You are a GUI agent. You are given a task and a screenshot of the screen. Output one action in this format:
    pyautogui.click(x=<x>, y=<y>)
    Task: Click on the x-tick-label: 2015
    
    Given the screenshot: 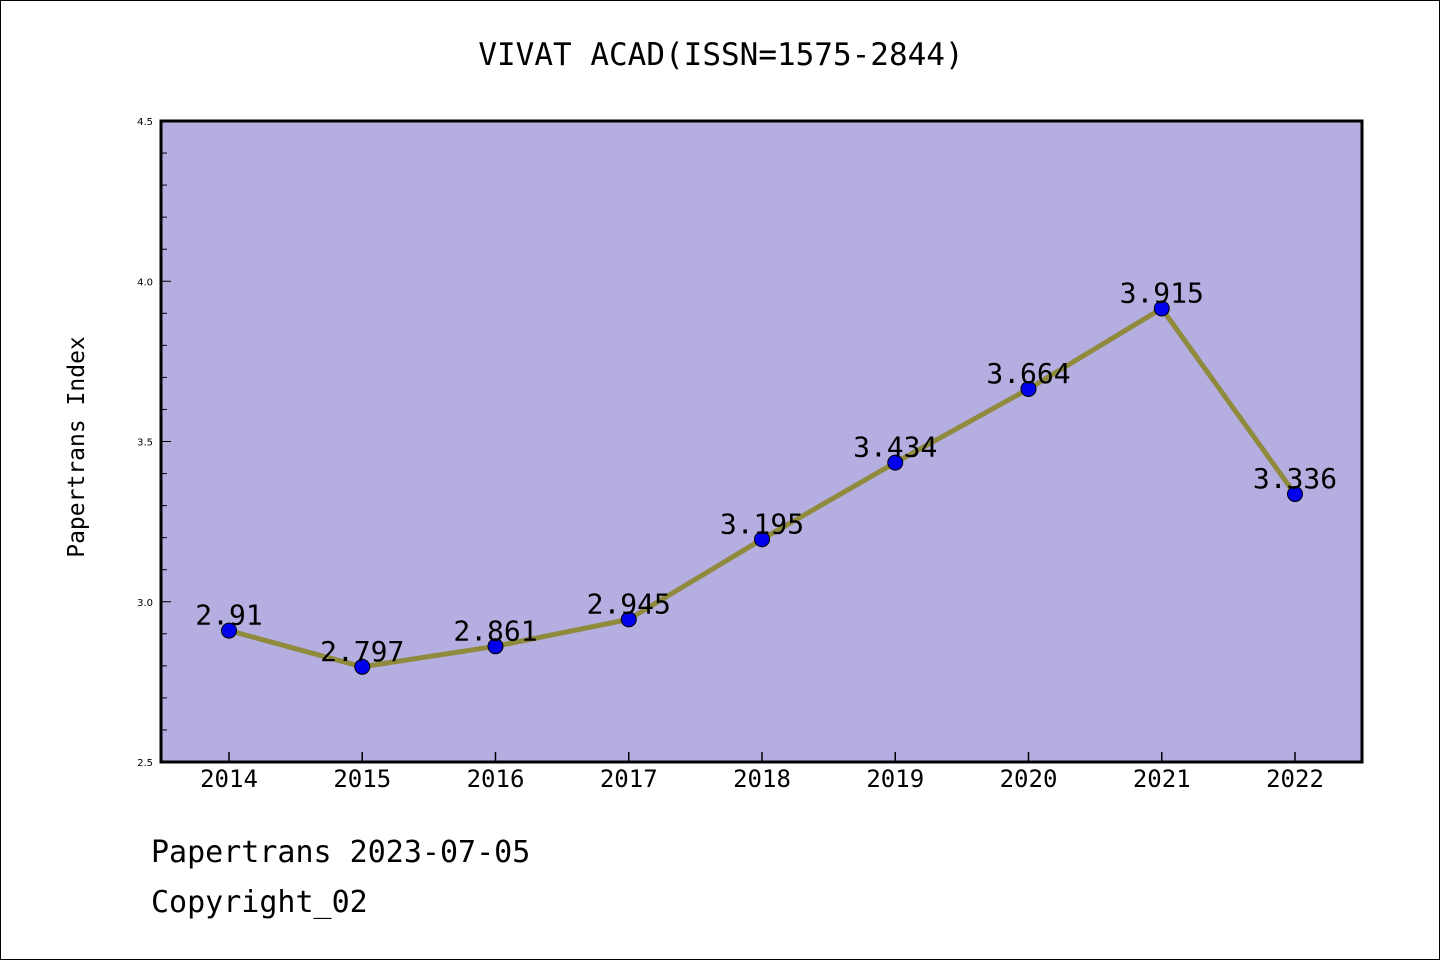 What is the action you would take?
    pyautogui.click(x=362, y=779)
    